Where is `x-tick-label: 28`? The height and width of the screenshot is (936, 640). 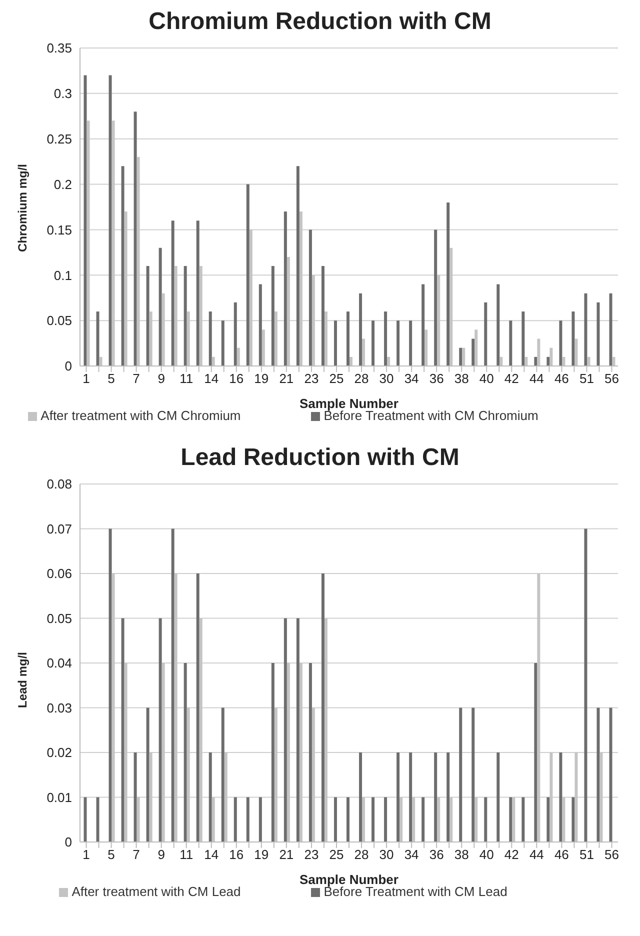 x-tick-label: 28 is located at coordinates (361, 378).